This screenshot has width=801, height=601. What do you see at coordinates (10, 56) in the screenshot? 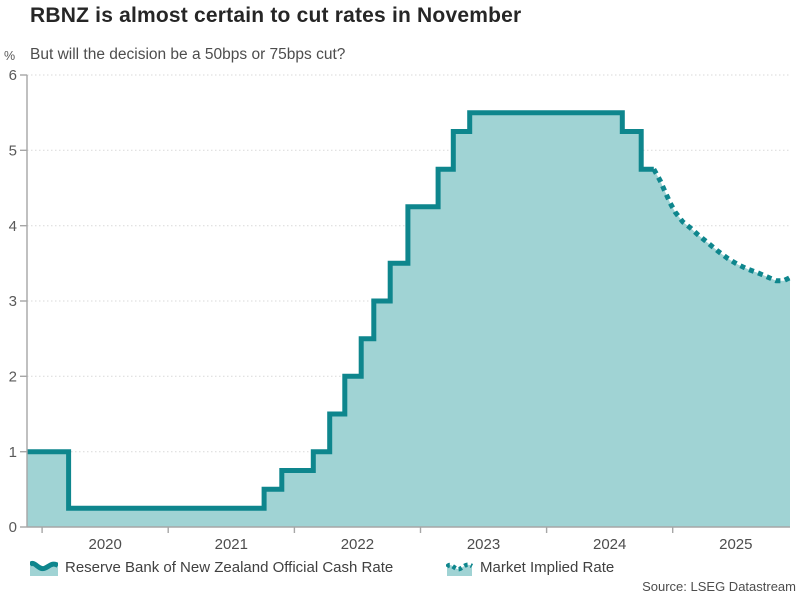
I see `y-axis-unit-label: %` at bounding box center [10, 56].